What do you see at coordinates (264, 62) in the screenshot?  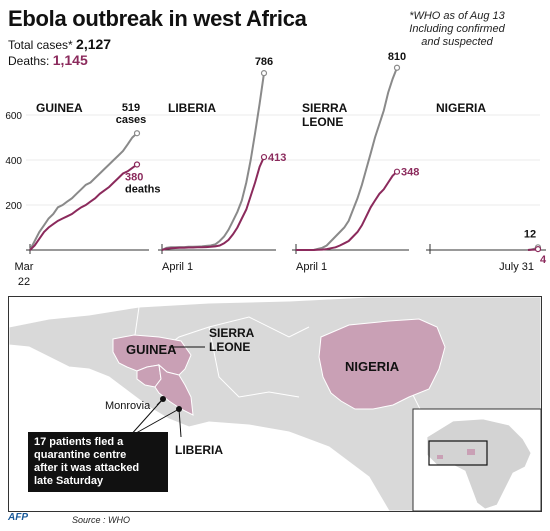 I see `data-label-liberia-cases: 786` at bounding box center [264, 62].